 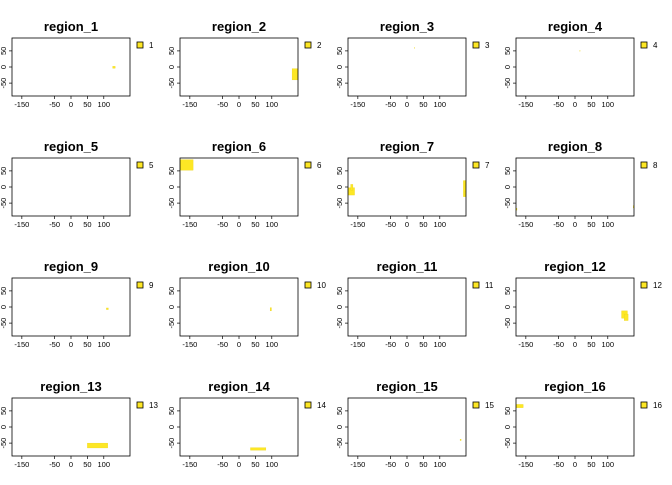 What do you see at coordinates (319, 165) in the screenshot?
I see `legend-label: 6` at bounding box center [319, 165].